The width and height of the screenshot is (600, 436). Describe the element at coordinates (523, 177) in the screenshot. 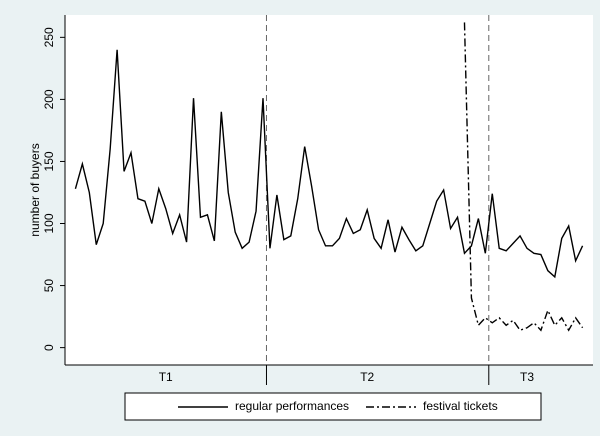

I see `series-line` at that location.